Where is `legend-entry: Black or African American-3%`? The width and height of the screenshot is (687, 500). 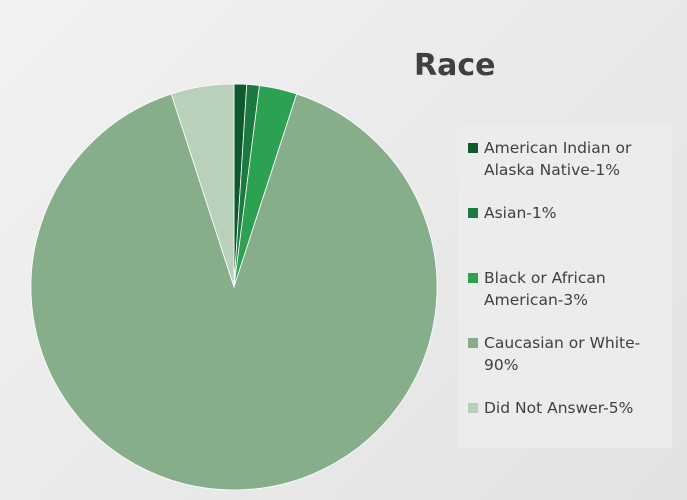
legend-entry: Black or African American-3% is located at coordinates (568, 289).